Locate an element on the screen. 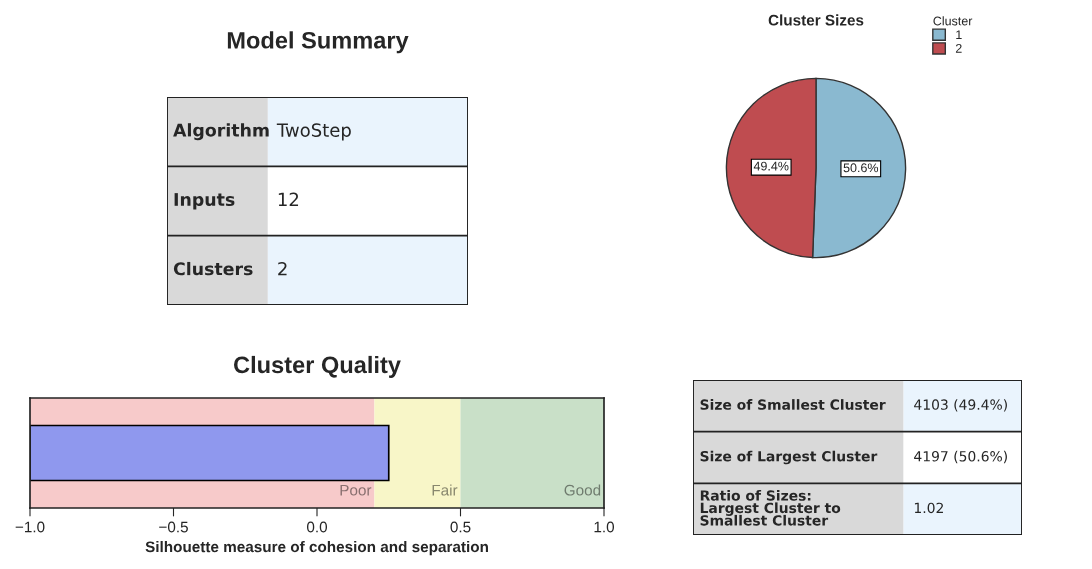 This screenshot has width=1092, height=569. text: 4197 (50.6%) is located at coordinates (960, 457).